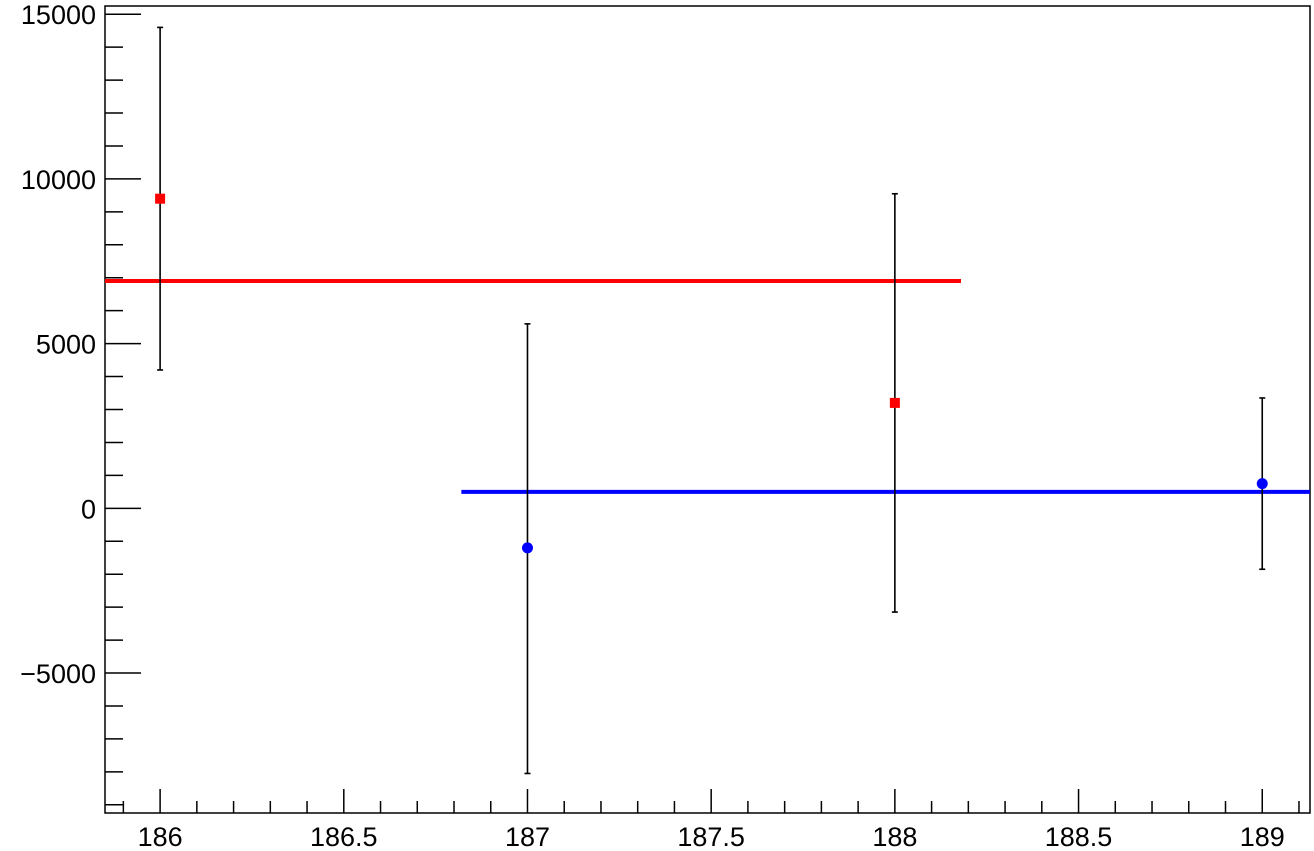 This screenshot has height=851, width=1314. What do you see at coordinates (58, 15) in the screenshot?
I see `y-tick-label: 15000` at bounding box center [58, 15].